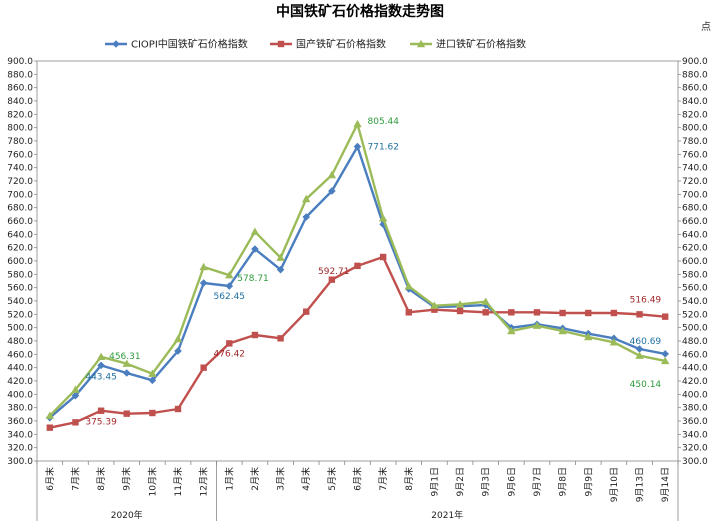 This screenshot has width=720, height=523. What do you see at coordinates (646, 385) in the screenshot?
I see `data-label: 450.14` at bounding box center [646, 385].